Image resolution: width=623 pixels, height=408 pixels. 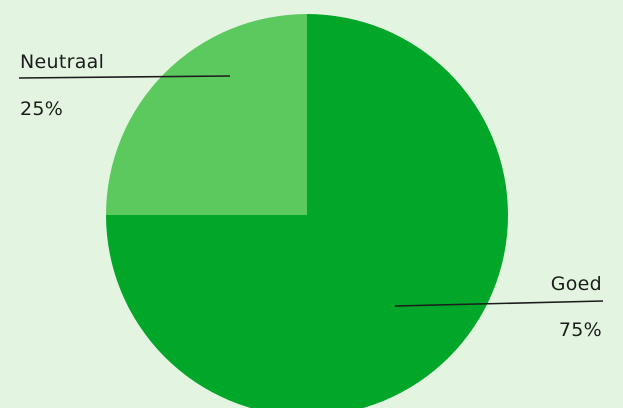 What do you see at coordinates (576, 284) in the screenshot?
I see `slice-label-goed: Goed` at bounding box center [576, 284].